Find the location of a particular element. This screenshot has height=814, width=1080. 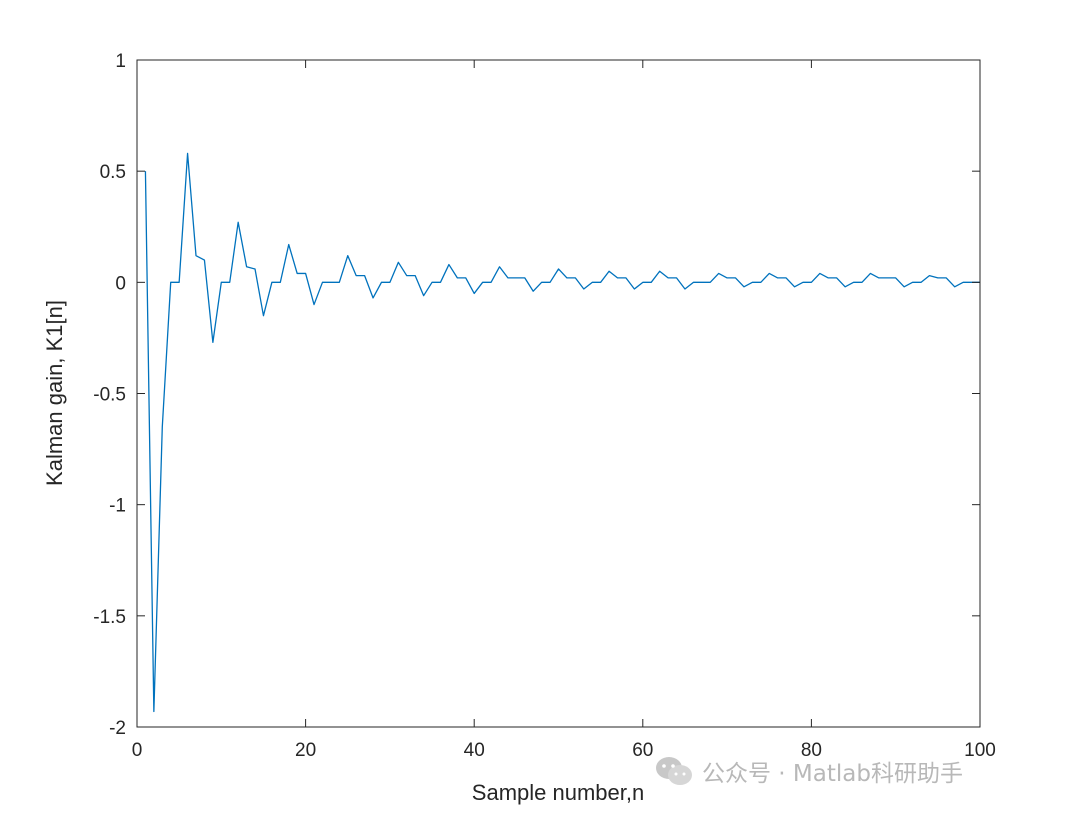

x-axis-label: Sample number,n is located at coordinates (558, 792).